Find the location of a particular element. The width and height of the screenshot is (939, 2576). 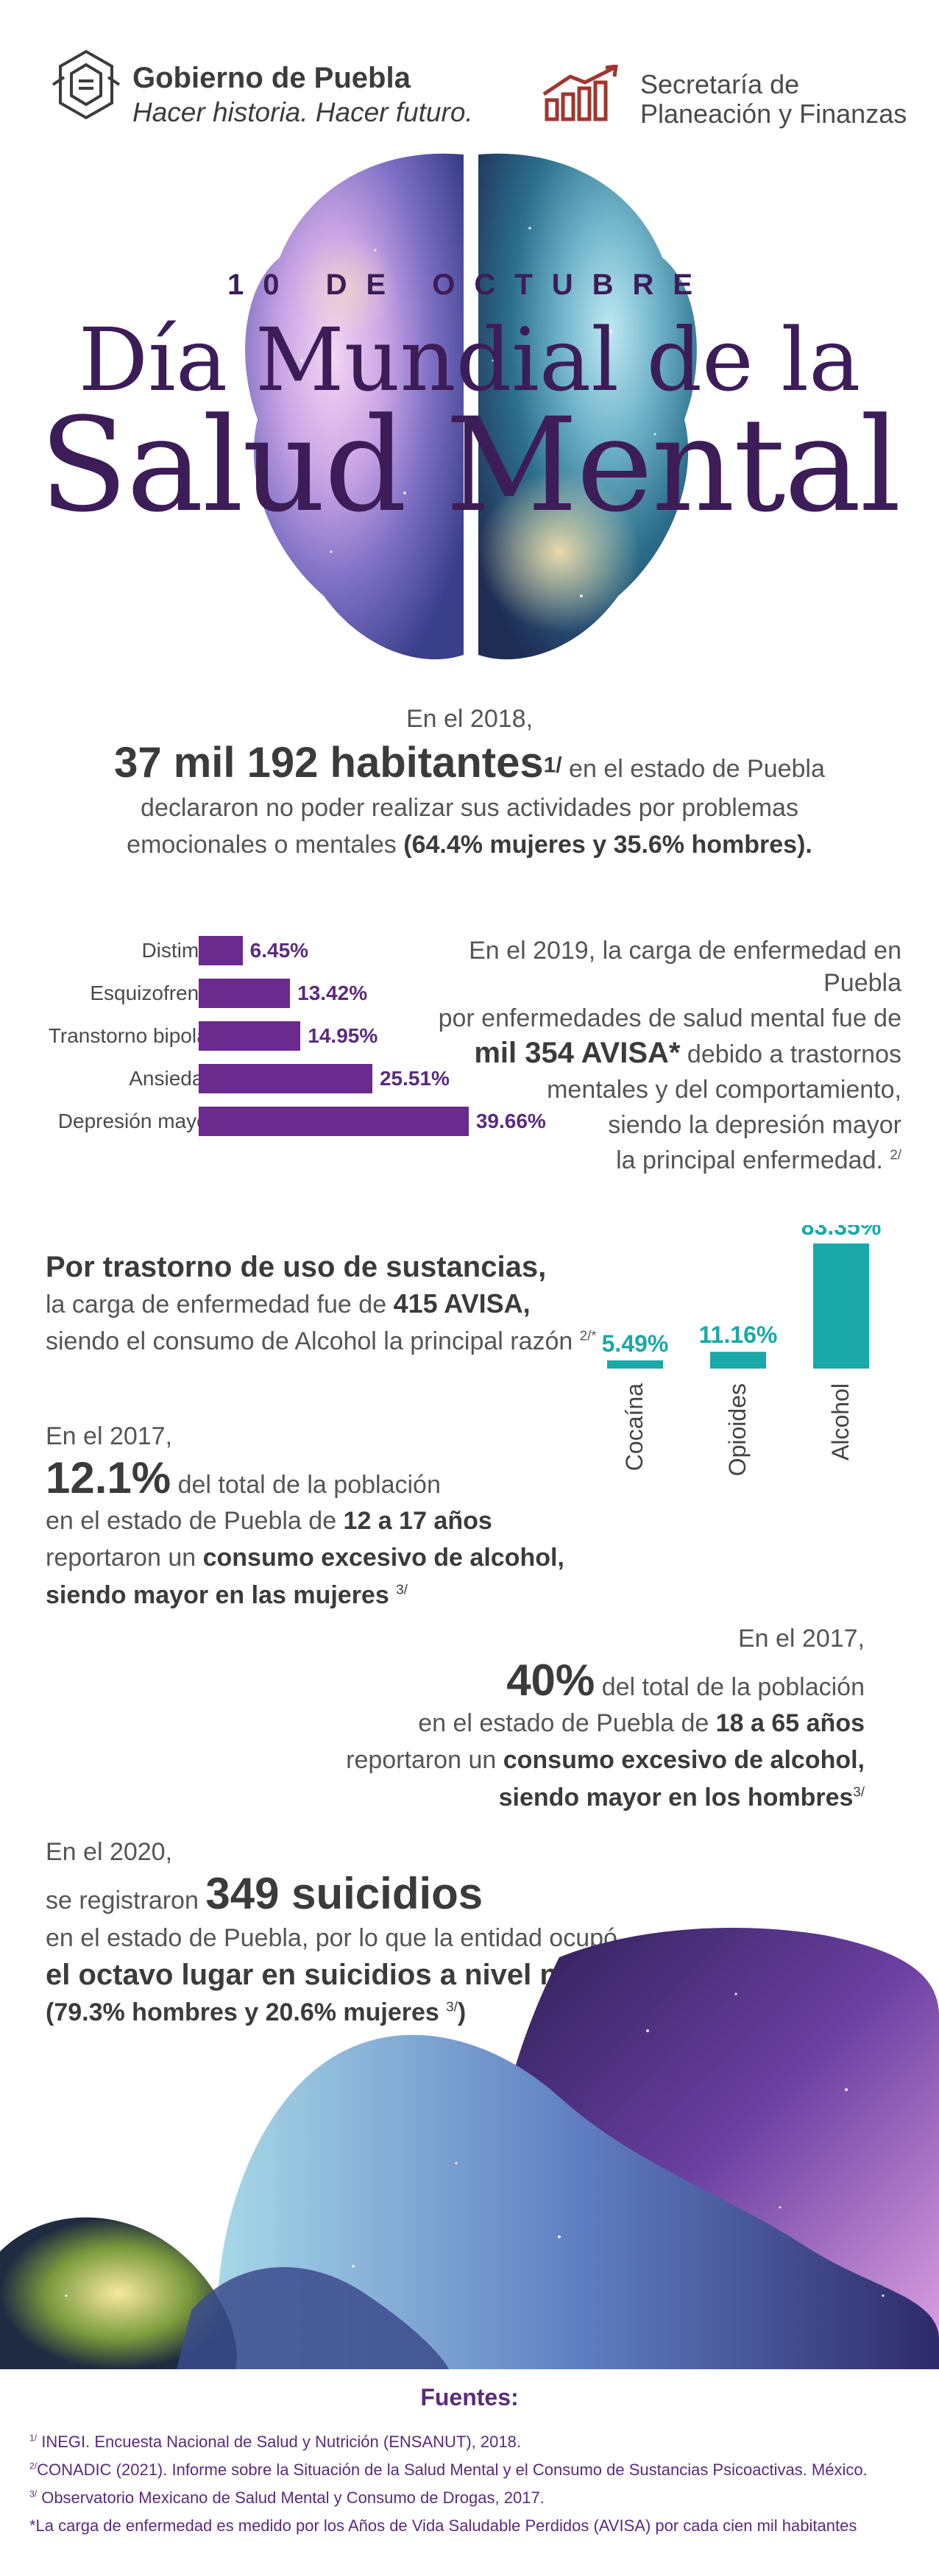

bar-value-label: 14.95% is located at coordinates (343, 1035).